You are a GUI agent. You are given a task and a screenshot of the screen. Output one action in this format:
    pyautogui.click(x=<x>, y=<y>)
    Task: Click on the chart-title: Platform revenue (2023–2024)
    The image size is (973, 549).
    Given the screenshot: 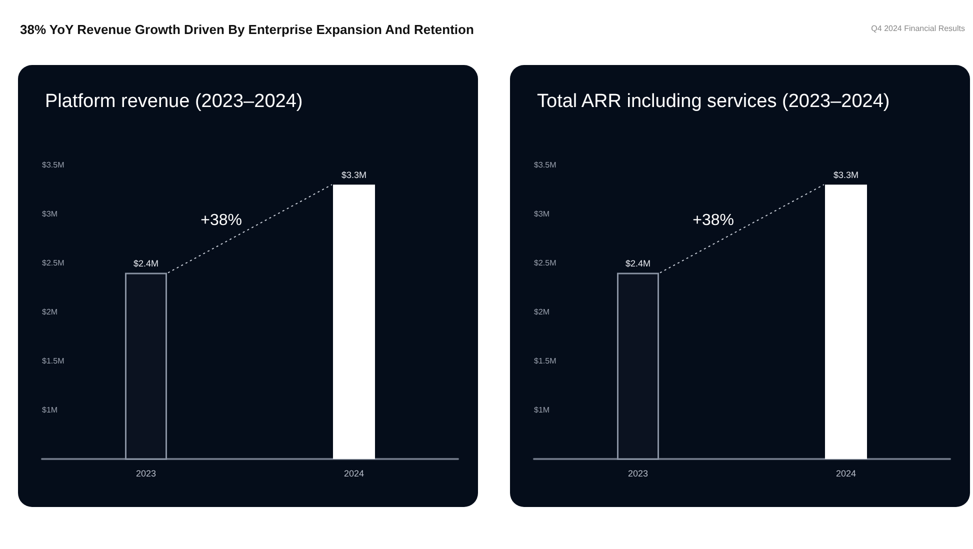 What is the action you would take?
    pyautogui.click(x=174, y=101)
    